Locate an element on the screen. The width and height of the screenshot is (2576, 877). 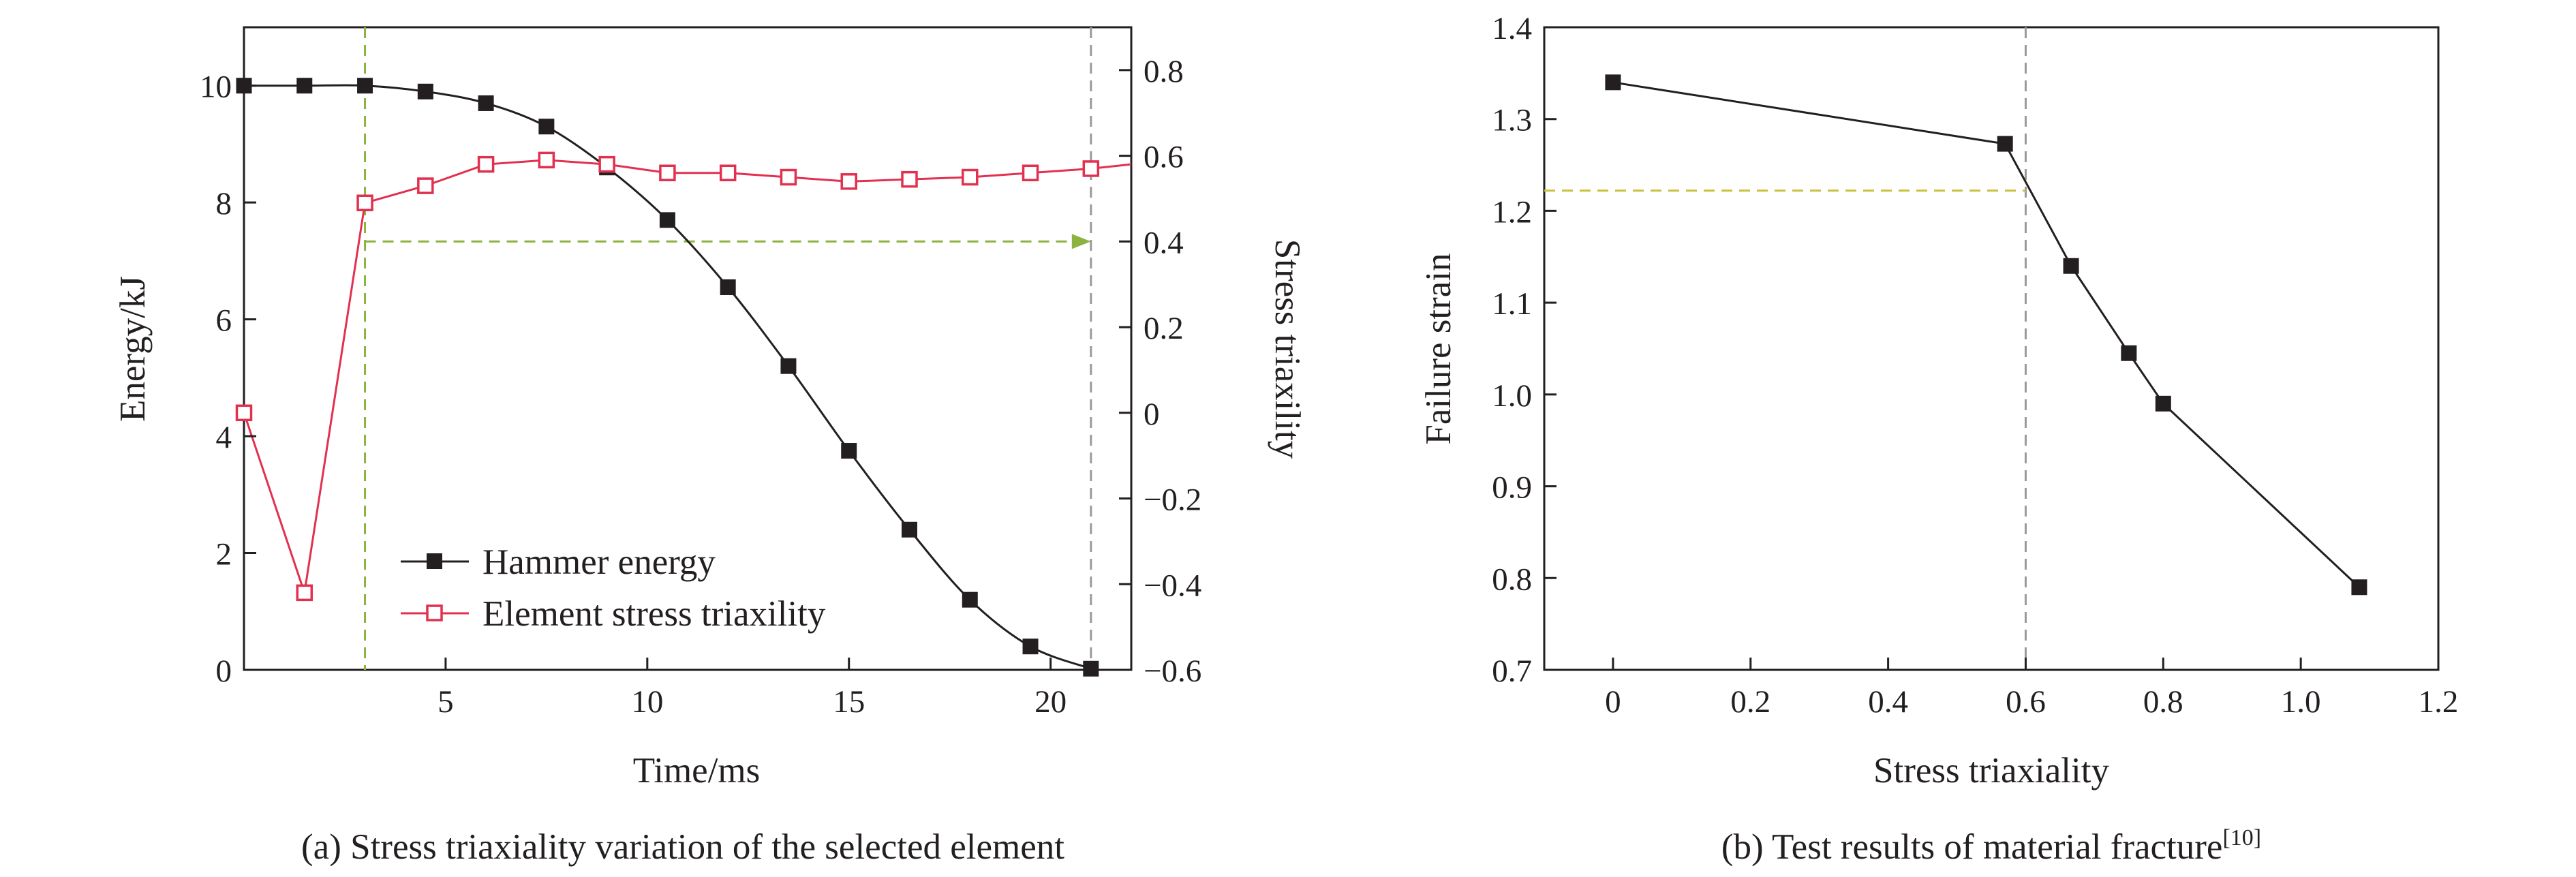
y2-tick-label-a: −0.6 is located at coordinates (1172, 671).